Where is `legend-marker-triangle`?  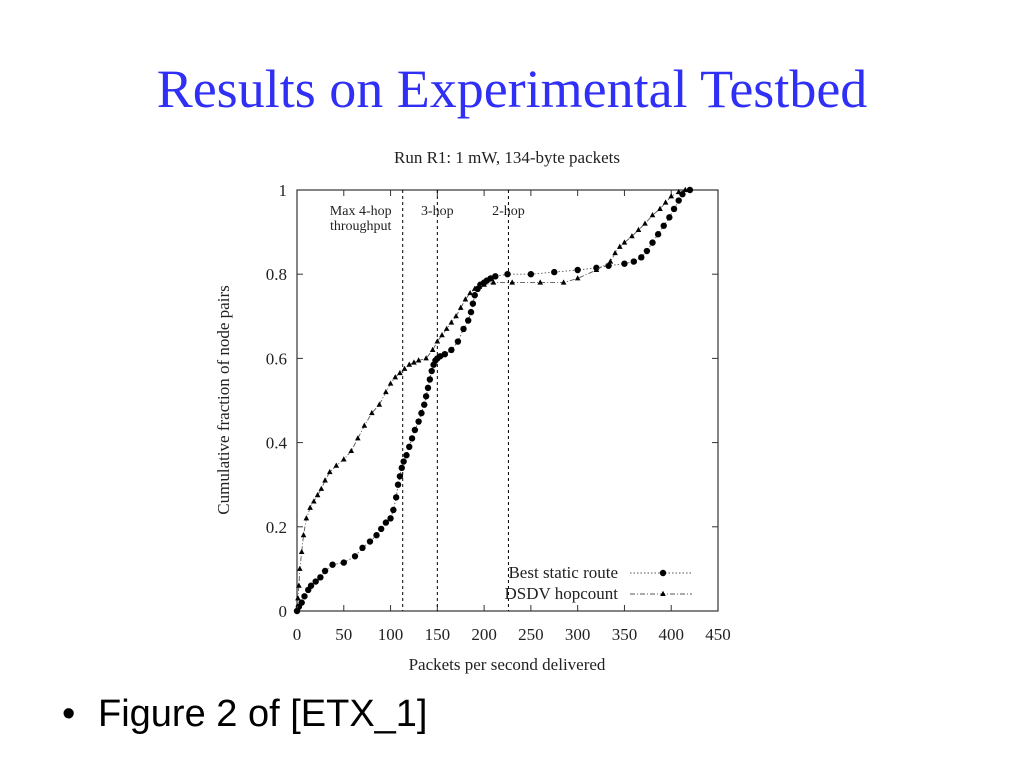 legend-marker-triangle is located at coordinates (663, 593).